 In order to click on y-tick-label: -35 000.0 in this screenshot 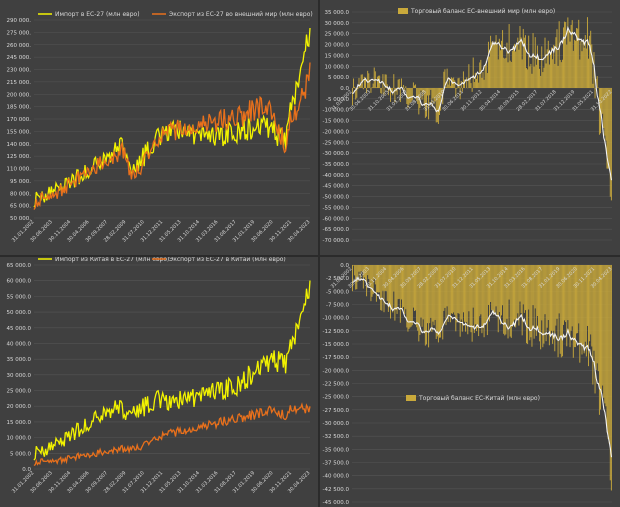, I will do `click(336, 450)`.